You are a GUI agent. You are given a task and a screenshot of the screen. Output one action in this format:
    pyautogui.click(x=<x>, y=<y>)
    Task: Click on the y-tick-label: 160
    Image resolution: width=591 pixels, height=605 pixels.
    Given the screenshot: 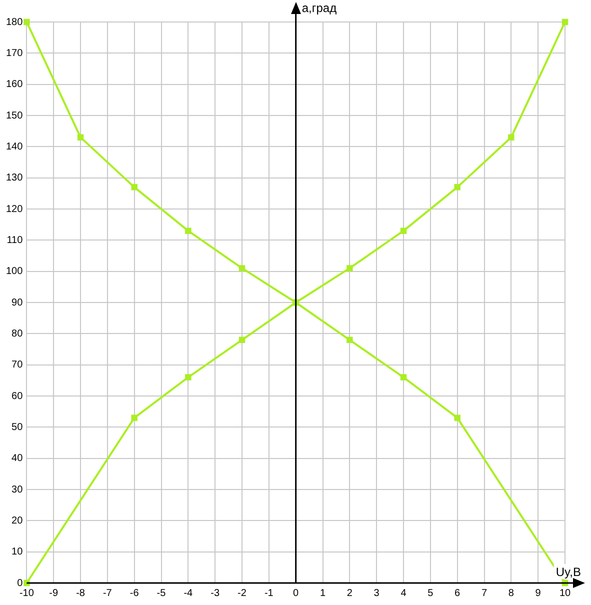 What is the action you would take?
    pyautogui.click(x=15, y=84)
    